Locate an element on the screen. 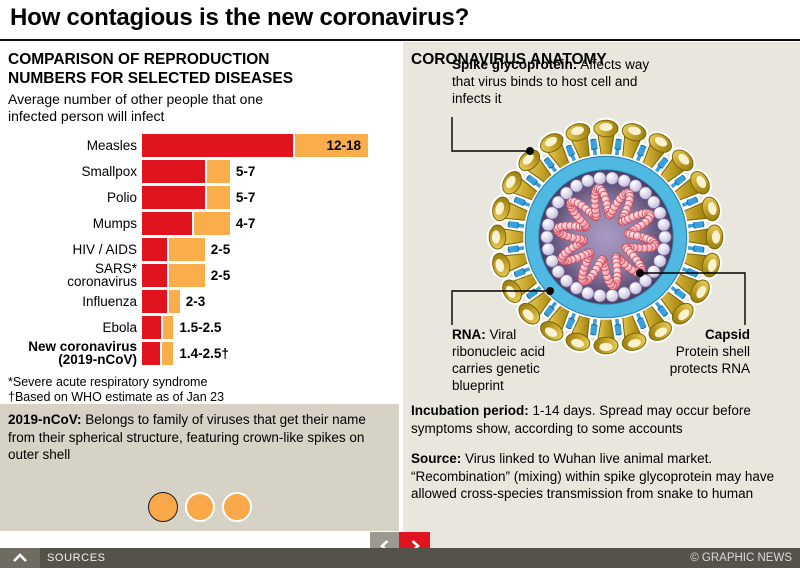 The image size is (800, 568). sources-expander is located at coordinates (20, 558).